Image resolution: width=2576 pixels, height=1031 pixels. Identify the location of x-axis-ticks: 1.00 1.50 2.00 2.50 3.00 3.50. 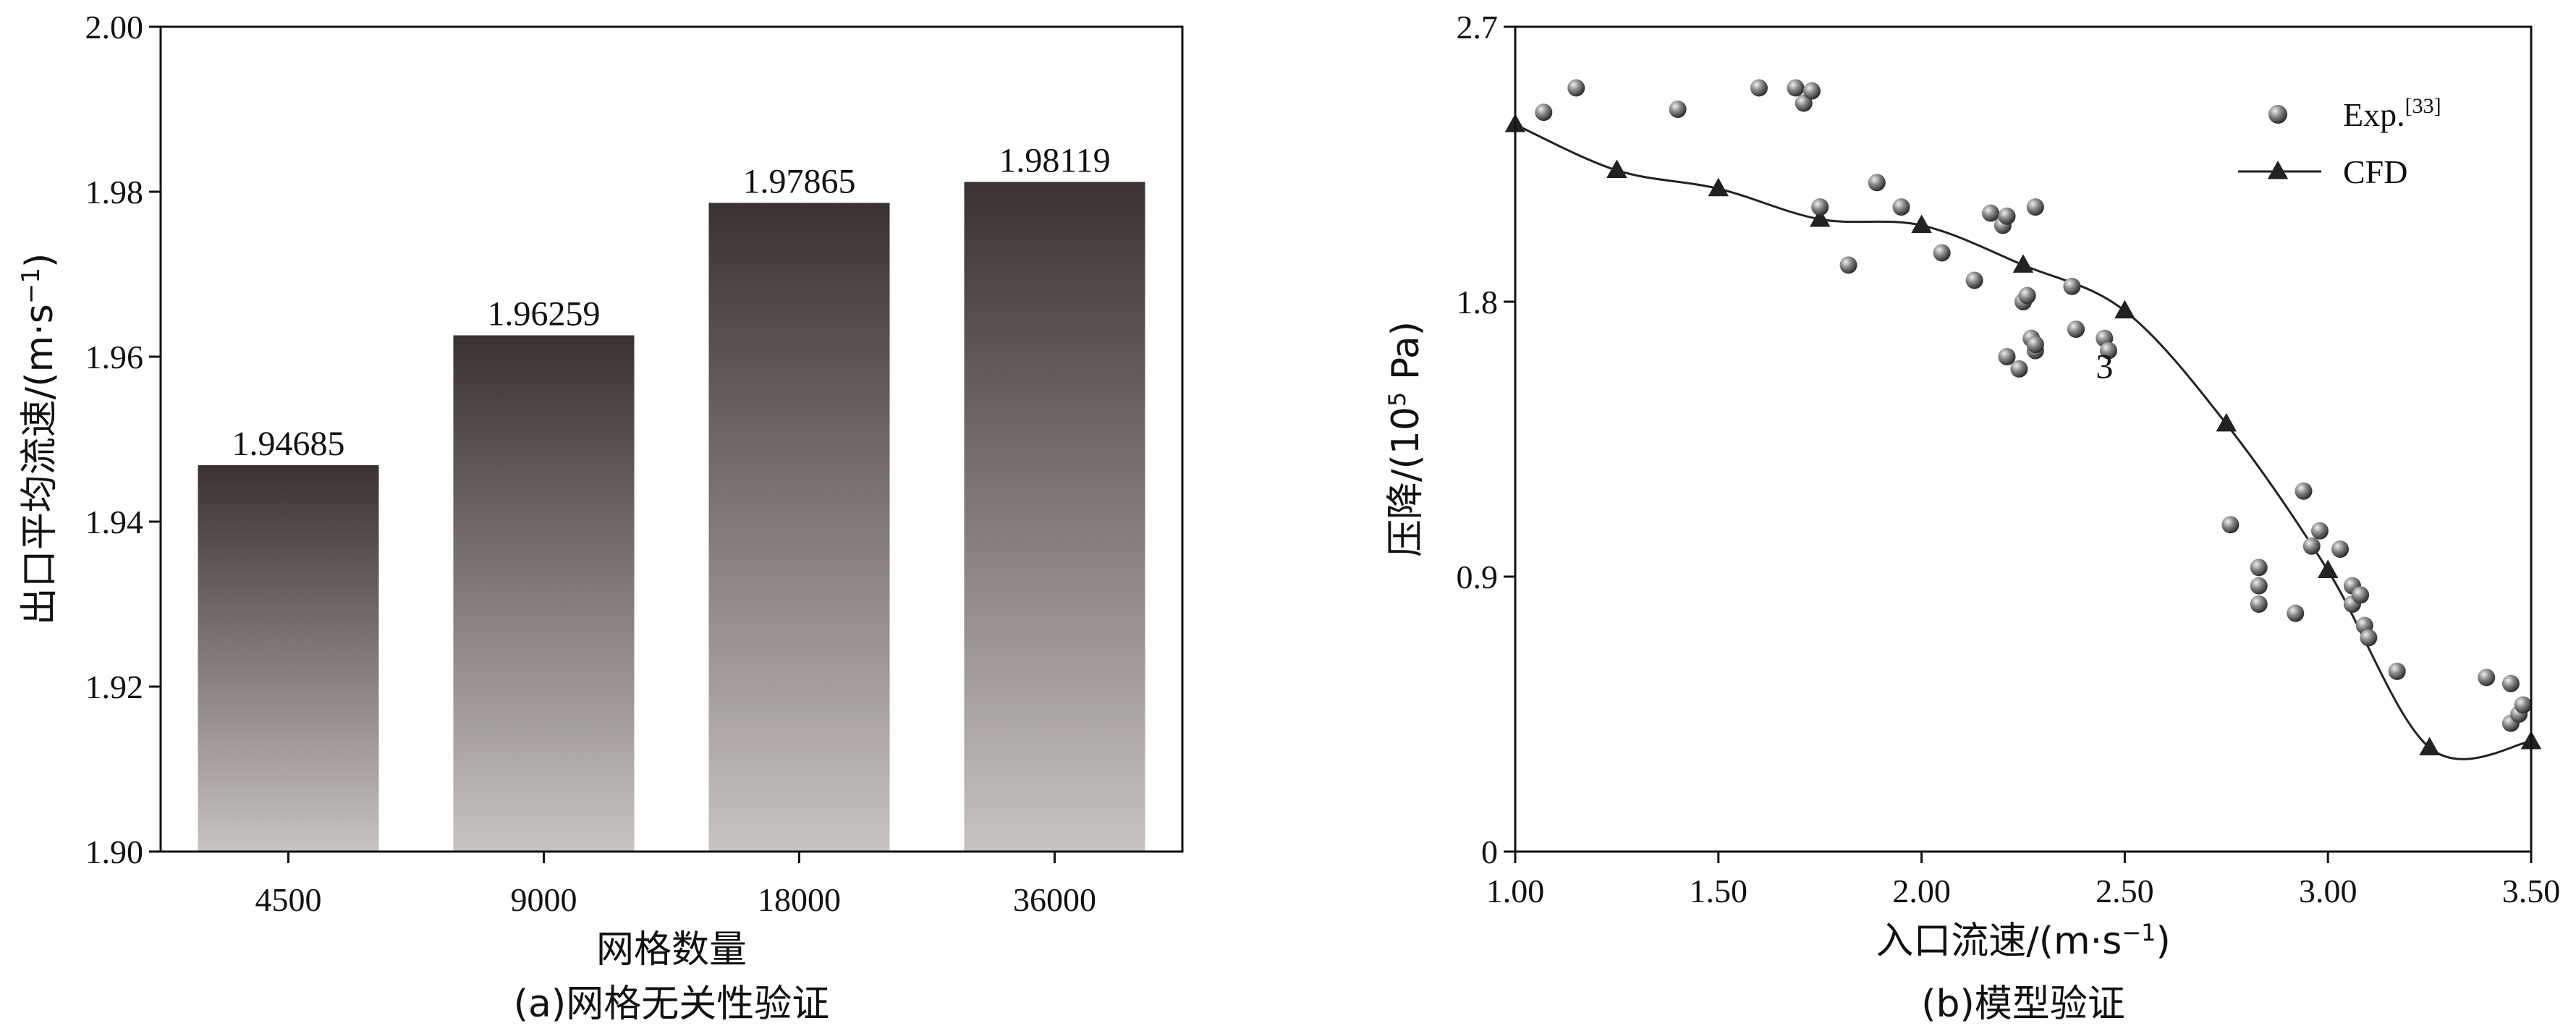
(2023, 880).